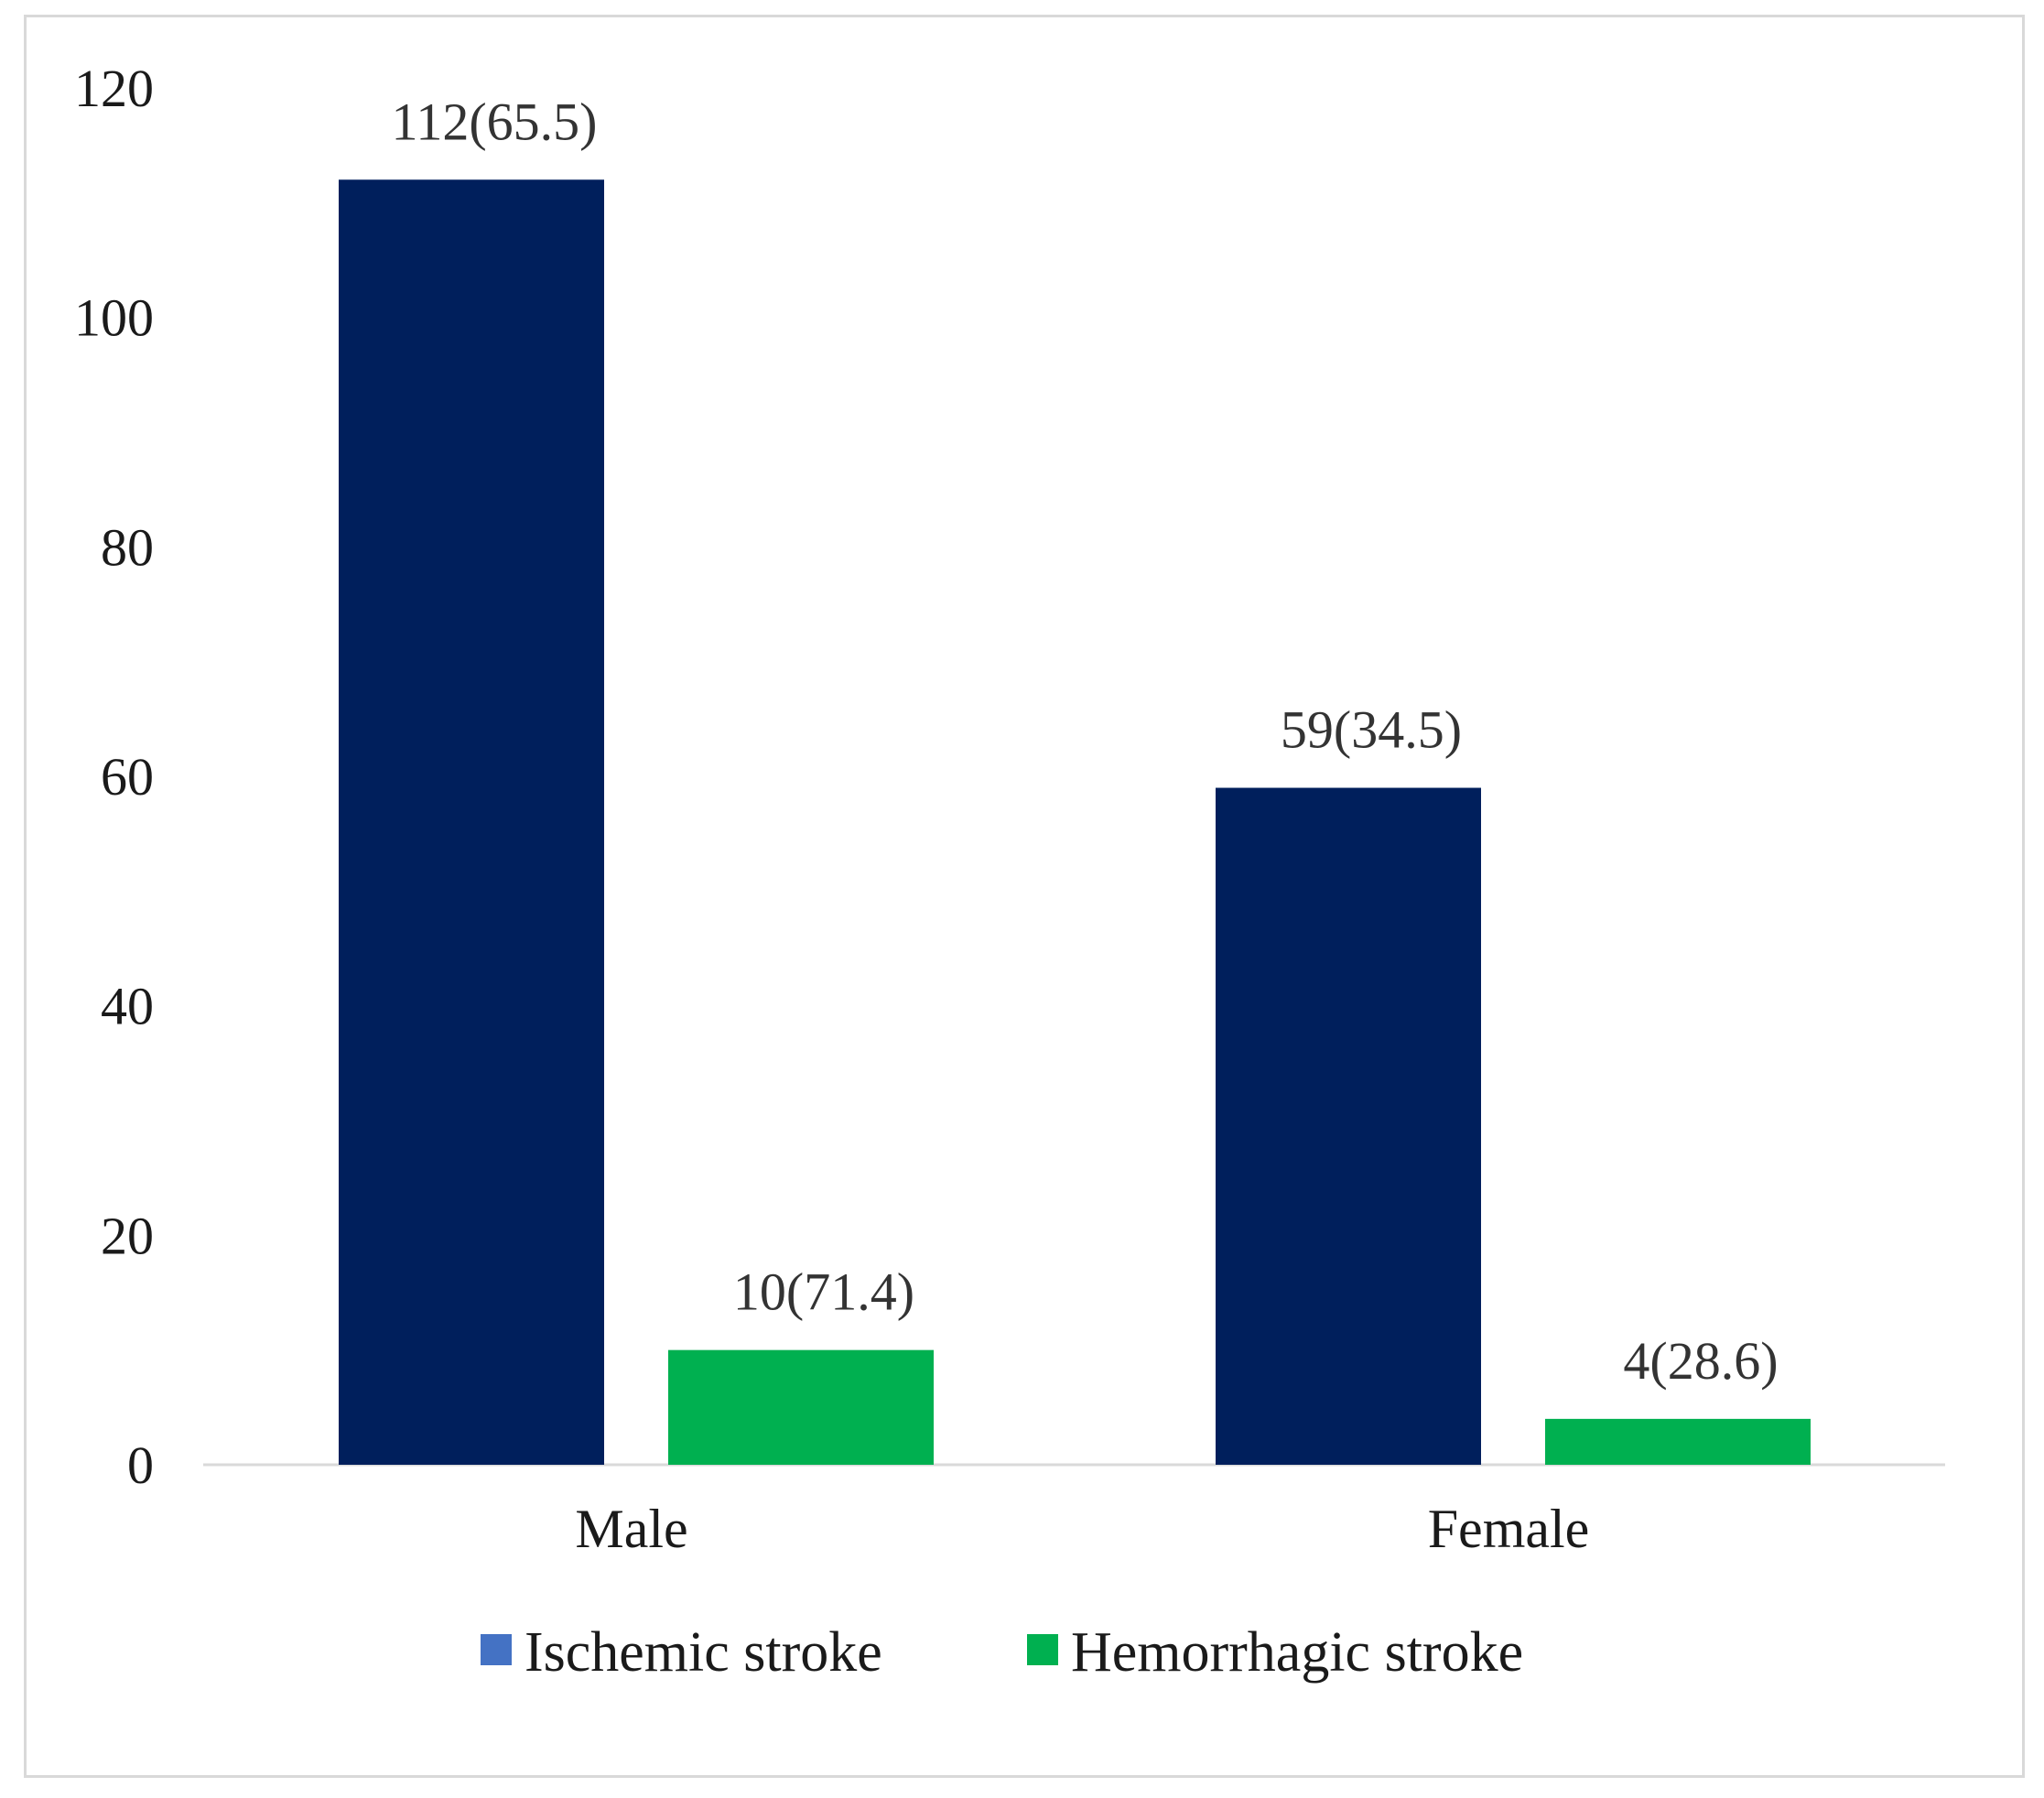 This screenshot has height=1798, width=2044. Describe the element at coordinates (631, 1529) in the screenshot. I see `x-category-label: Male` at that location.